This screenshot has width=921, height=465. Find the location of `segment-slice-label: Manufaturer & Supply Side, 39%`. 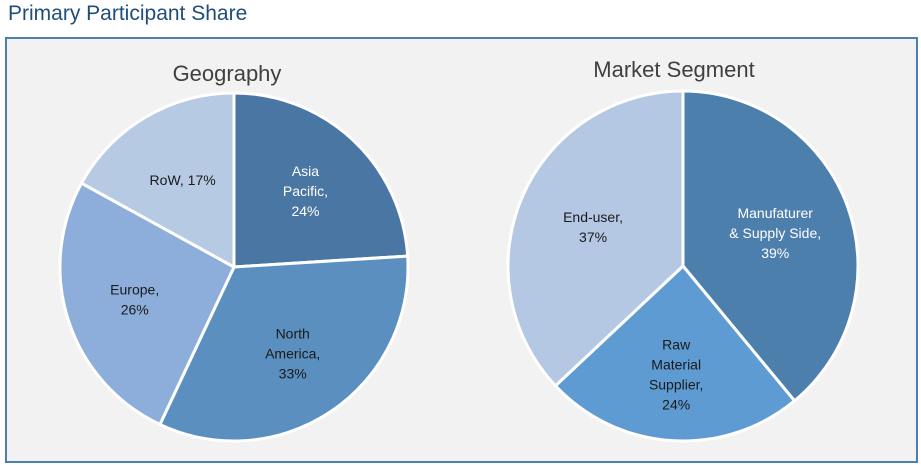

segment-slice-label: Manufaturer & Supply Side, 39% is located at coordinates (775, 233).